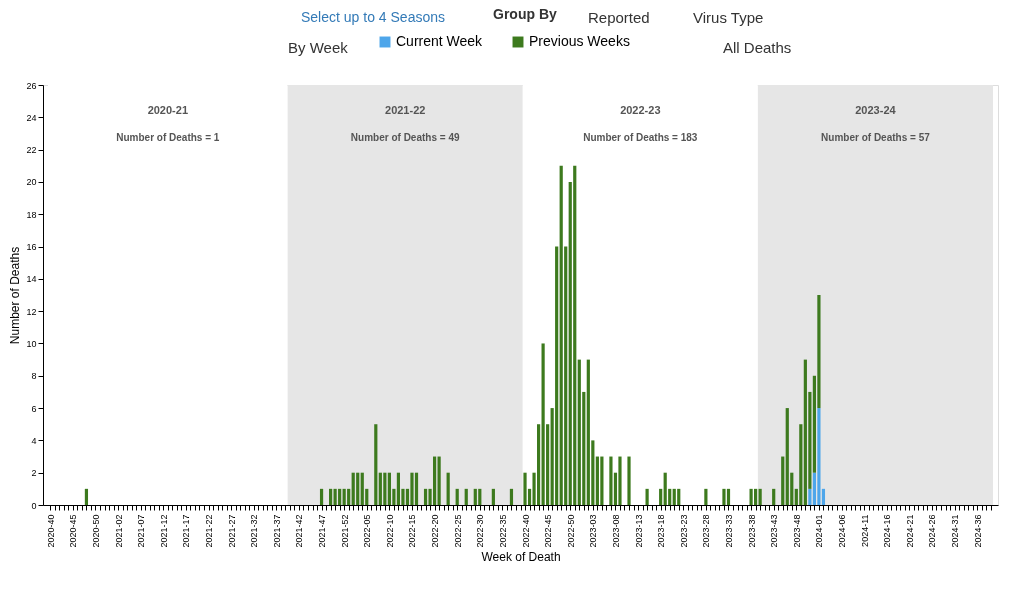 This screenshot has width=1029, height=591. Describe the element at coordinates (373, 17) in the screenshot. I see `text: Select up to 4 Seasons` at that location.